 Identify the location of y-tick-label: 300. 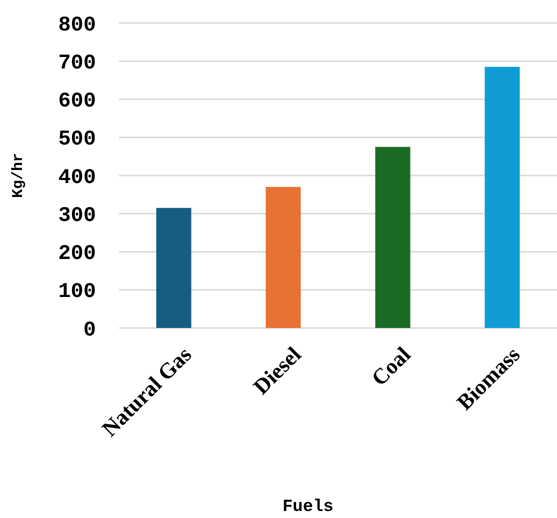
(77, 216).